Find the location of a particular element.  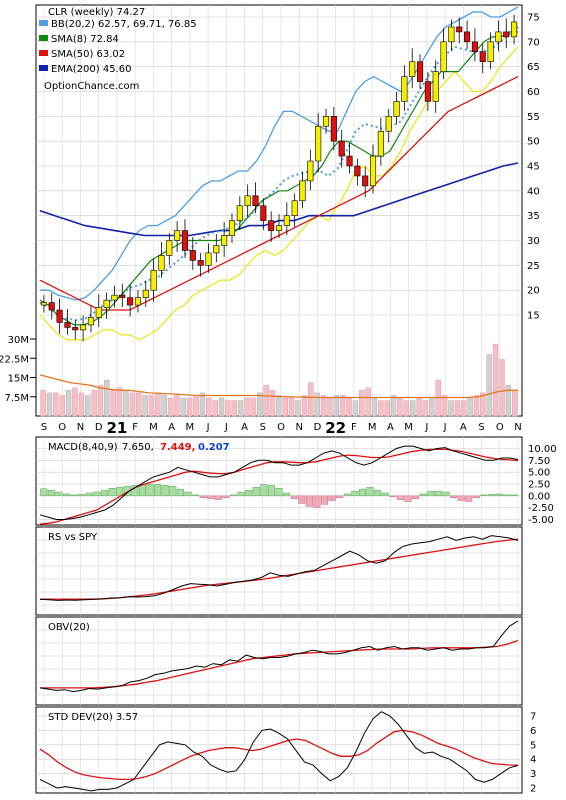

price-tick-label: 25 is located at coordinates (533, 266).